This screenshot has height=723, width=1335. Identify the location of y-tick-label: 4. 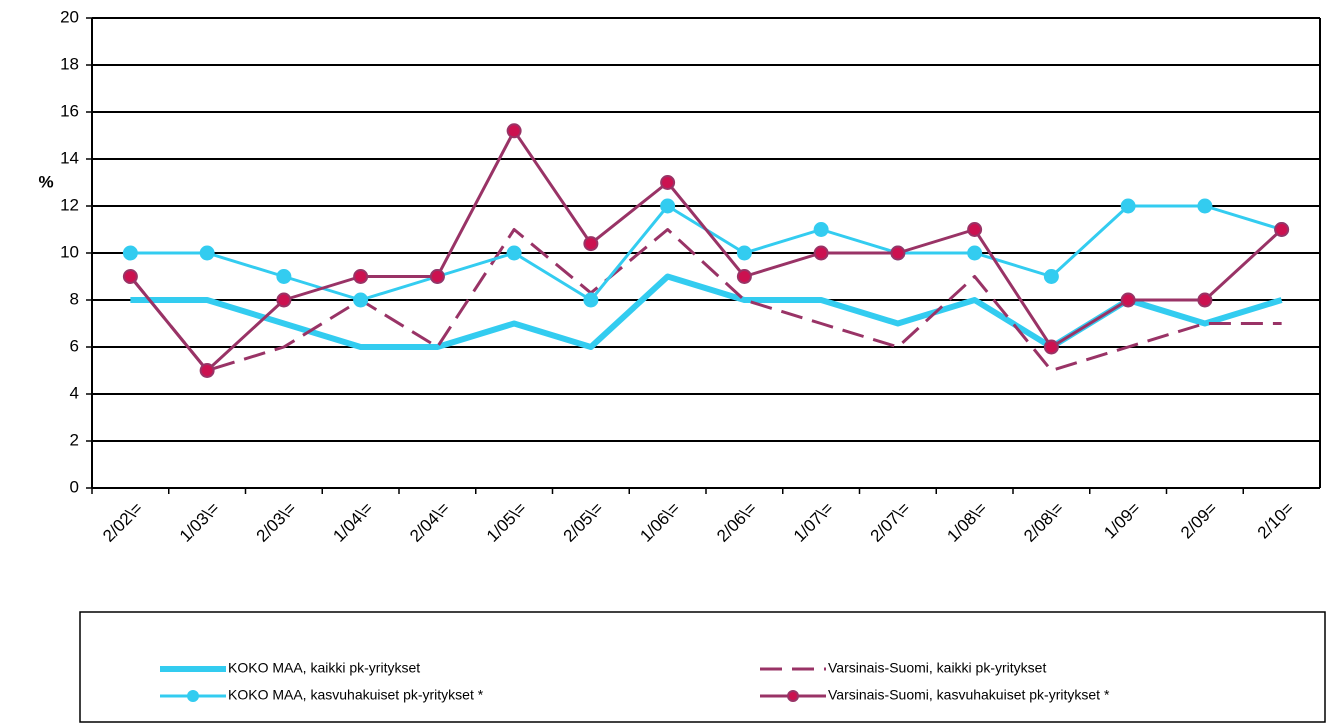
(74, 392).